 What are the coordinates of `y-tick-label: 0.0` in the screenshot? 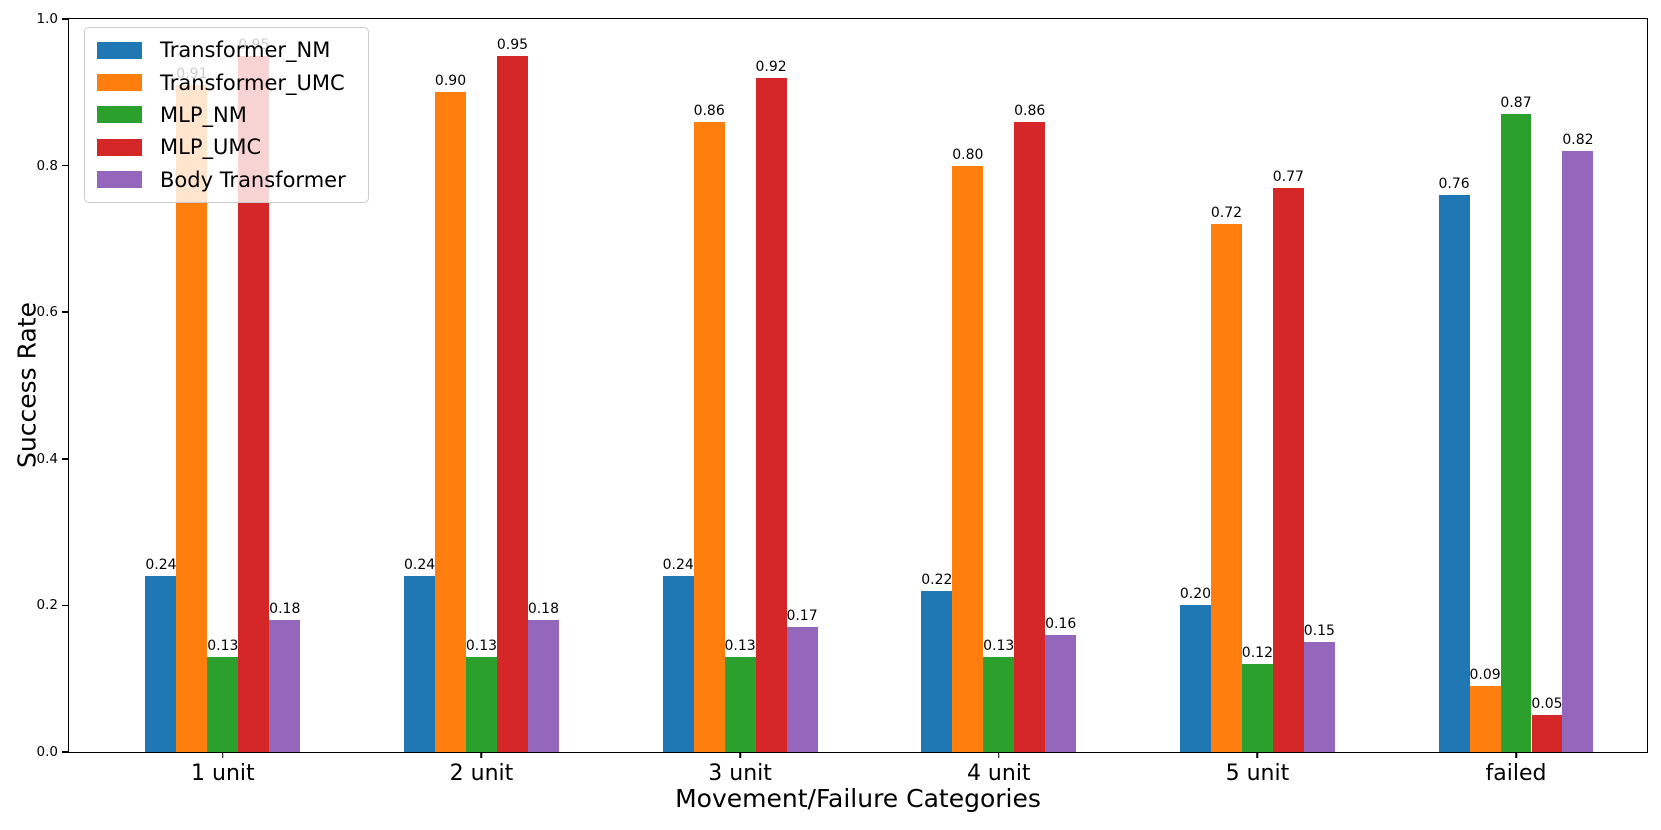 It's located at (47, 752).